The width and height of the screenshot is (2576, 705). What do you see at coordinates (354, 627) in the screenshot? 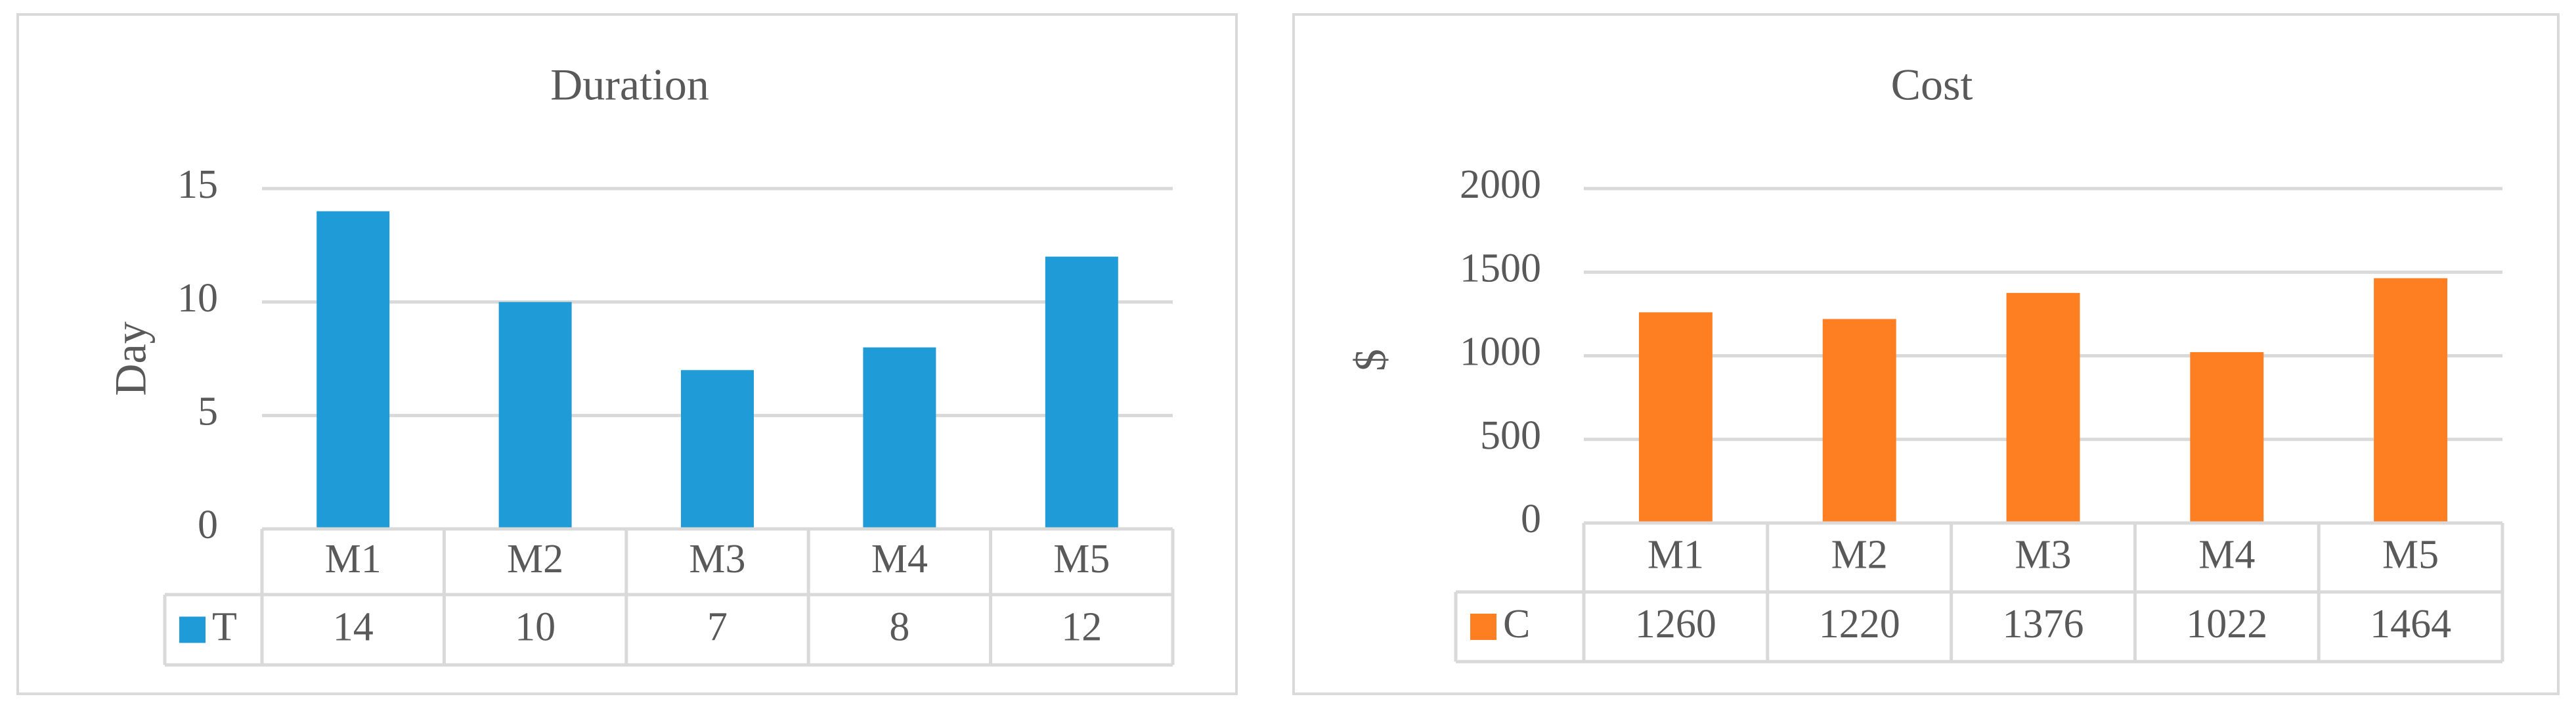
I see `data-label: 14` at bounding box center [354, 627].